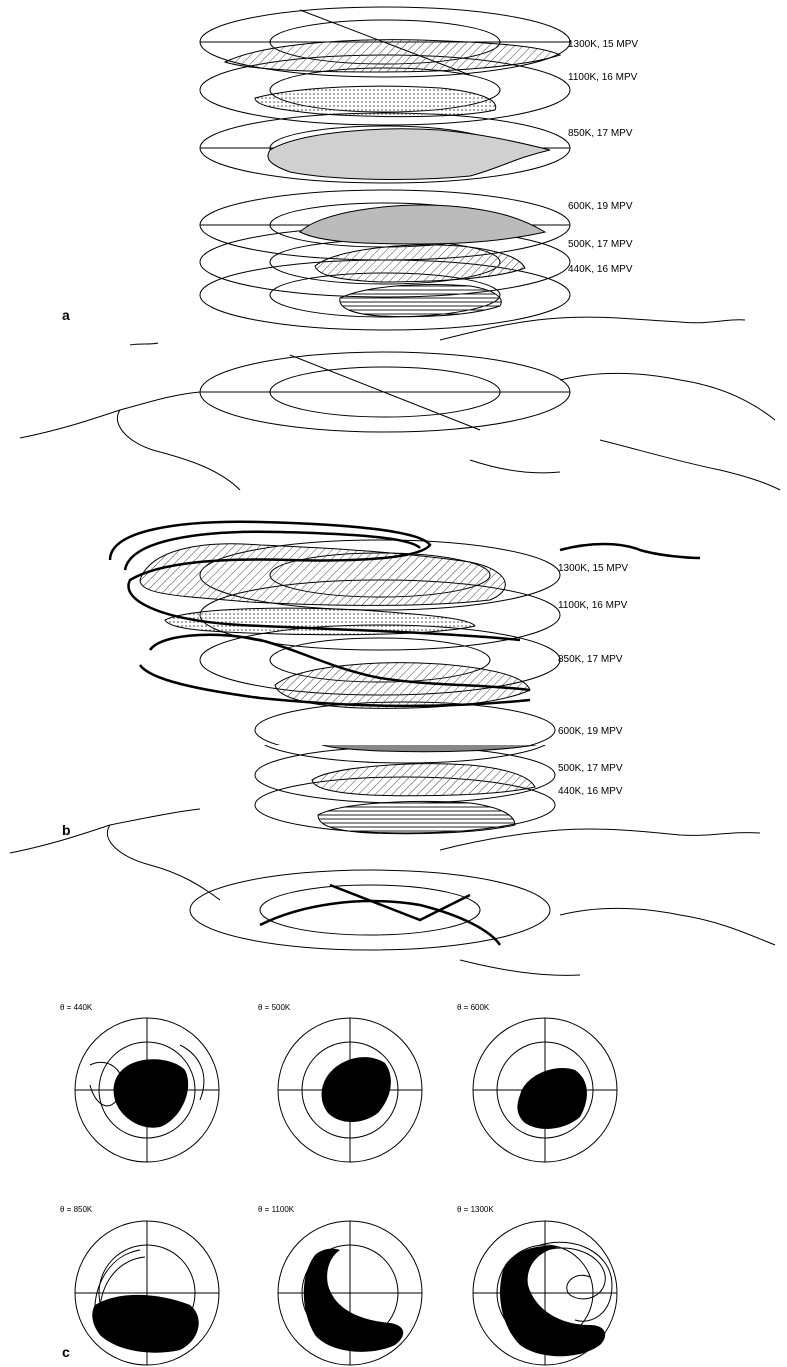 Image resolution: width=787 pixels, height=1367 pixels. I want to click on layer-label-440k-a: 440K, 16 MPV, so click(600, 269).